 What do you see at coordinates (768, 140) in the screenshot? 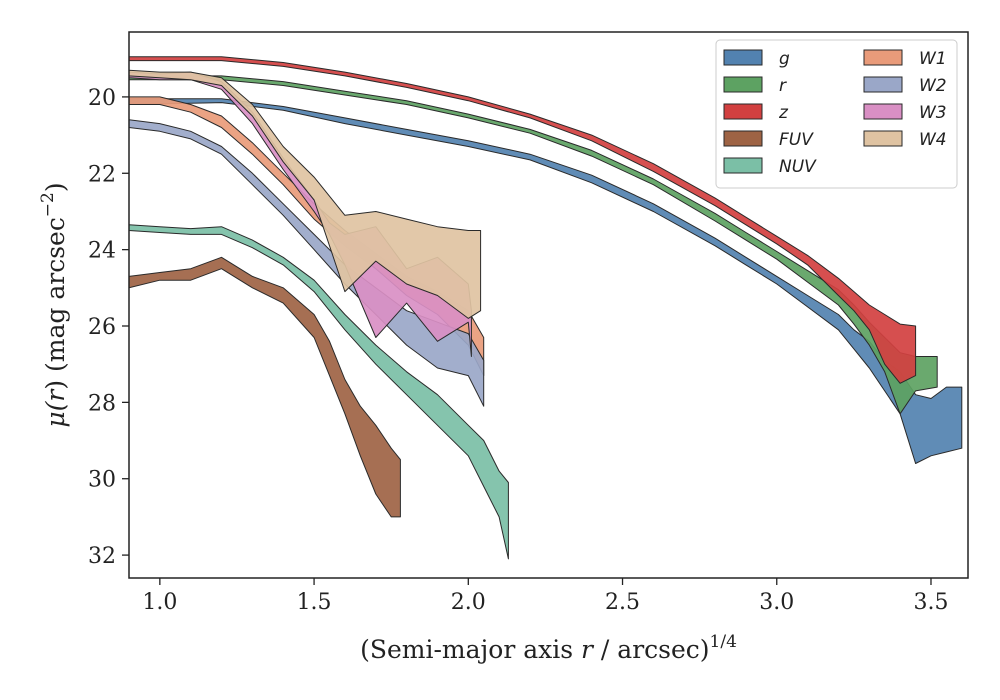
I see `legend-item-fuv: FUV` at bounding box center [768, 140].